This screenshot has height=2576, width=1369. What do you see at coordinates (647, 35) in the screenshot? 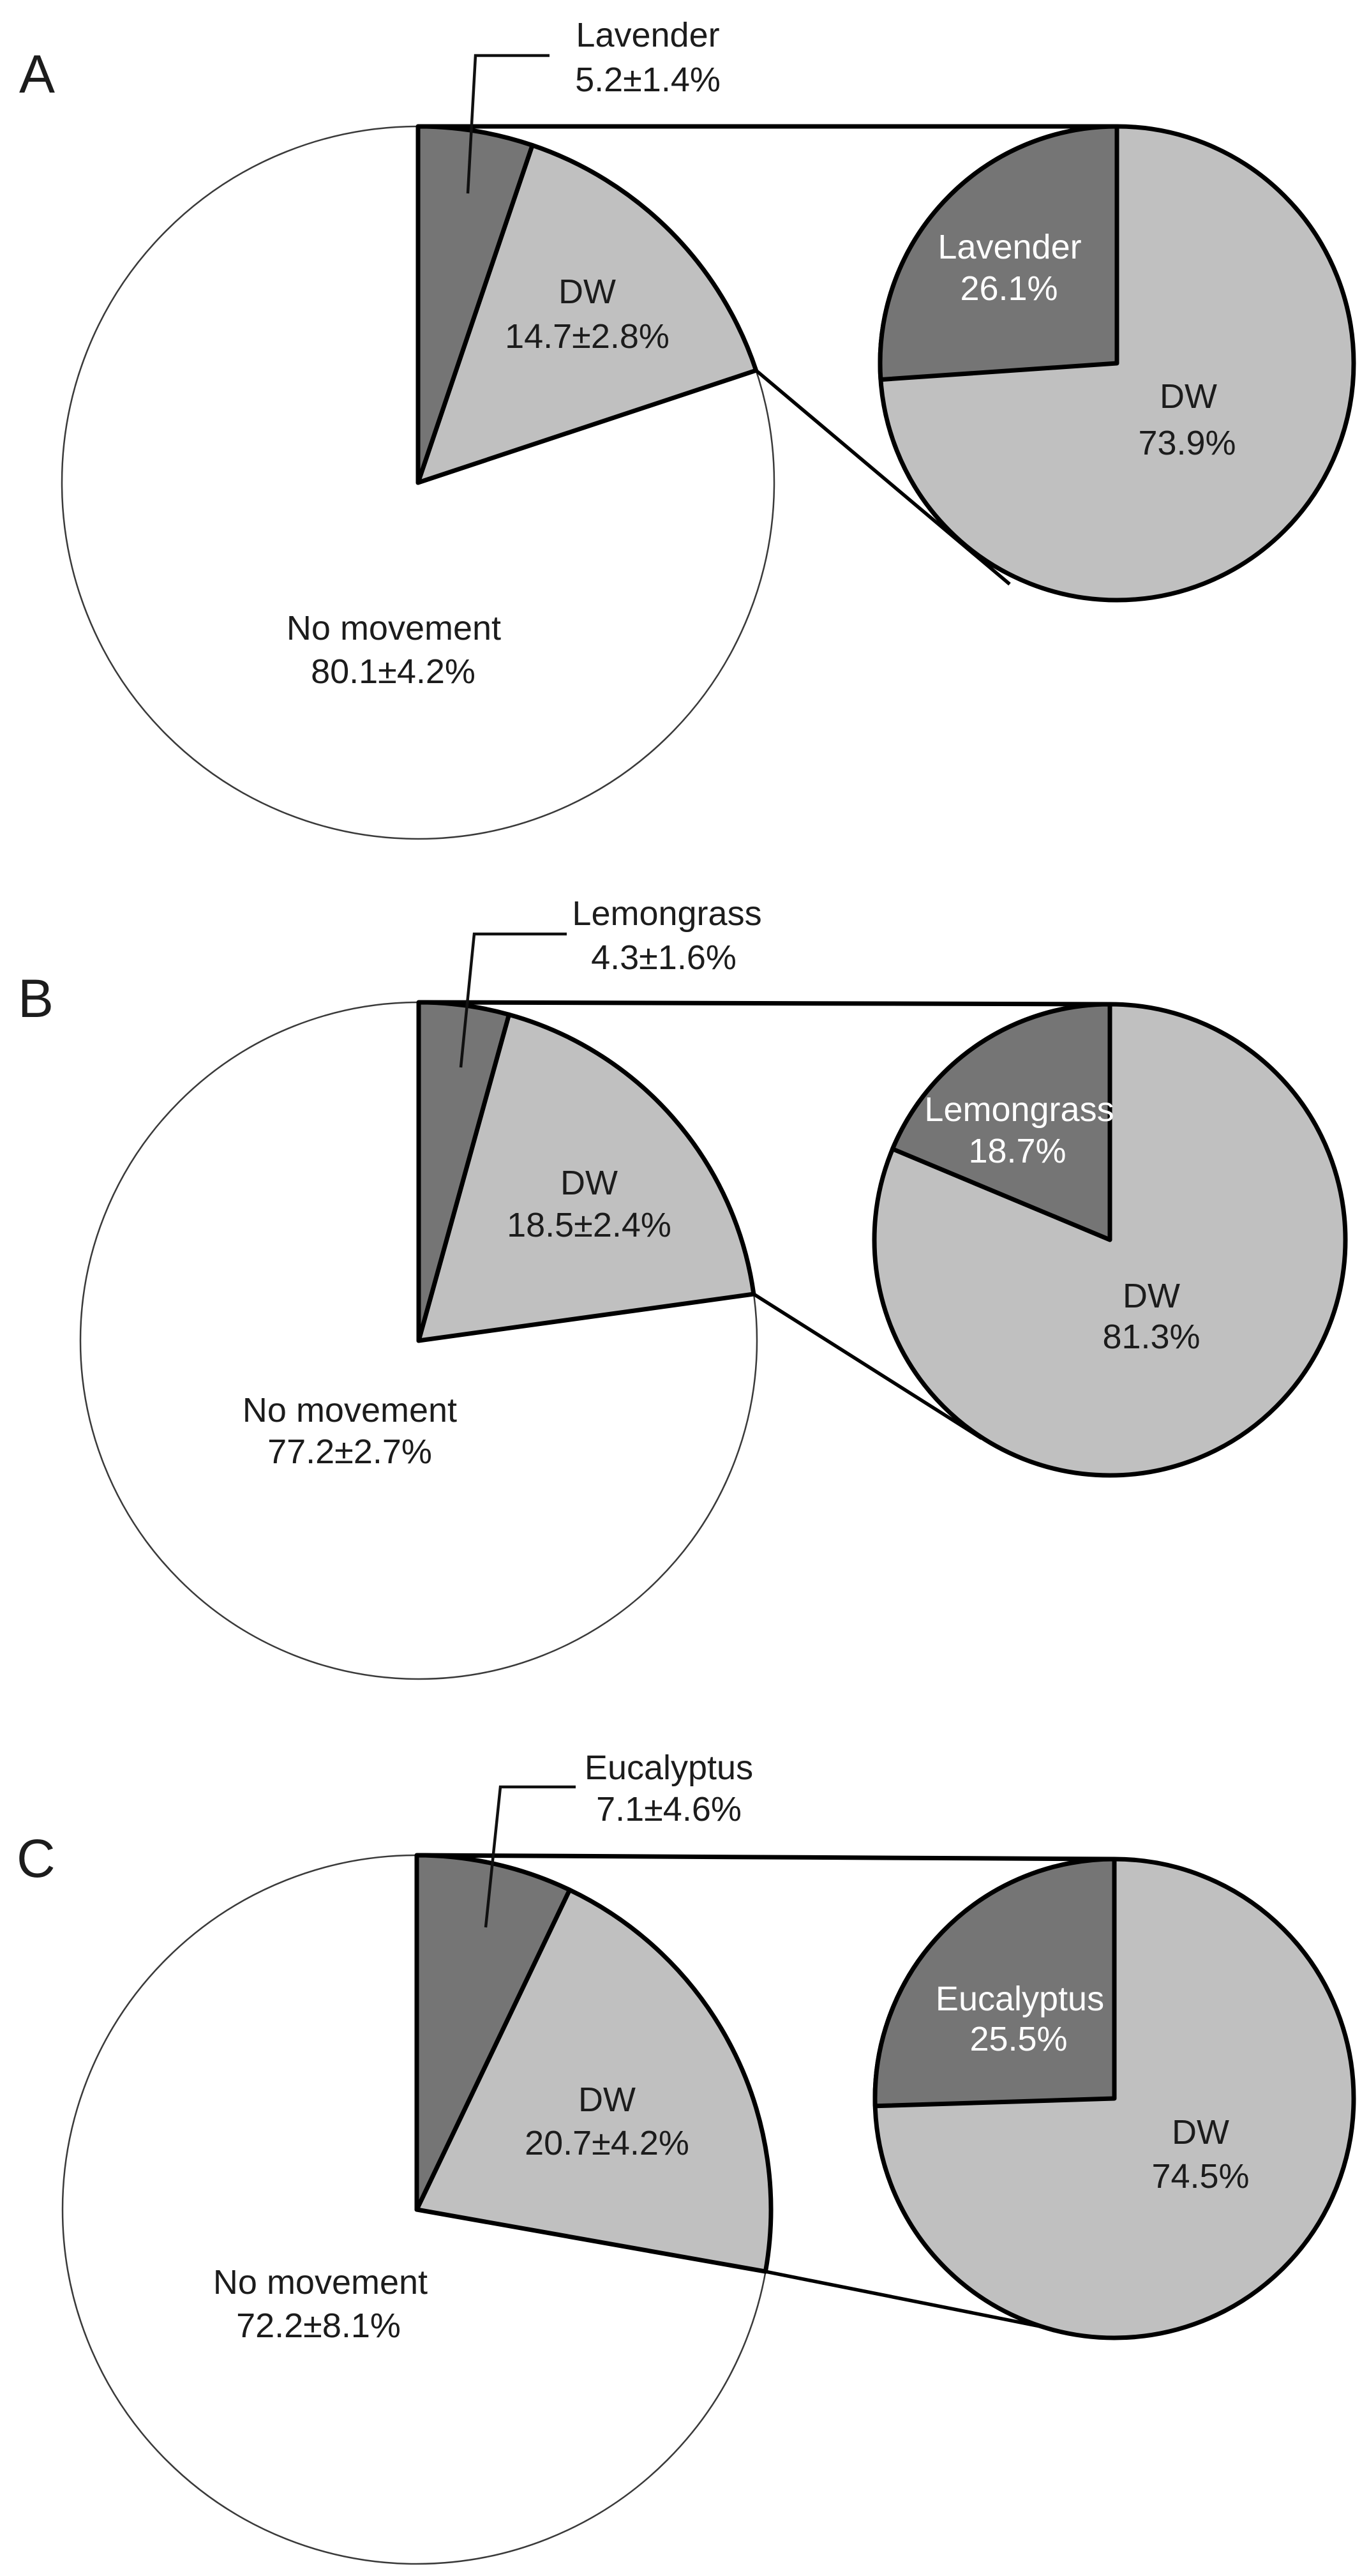
I see `callout-label: Lavender` at bounding box center [647, 35].